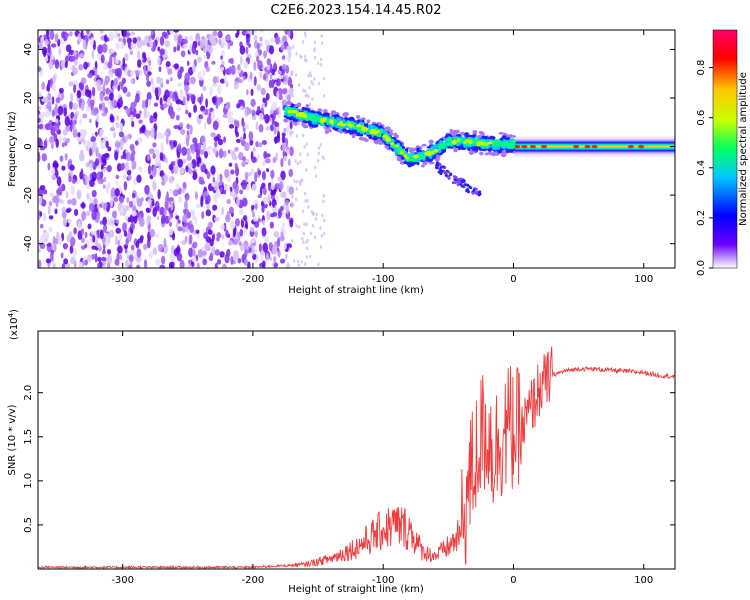 This screenshot has height=600, width=750. Describe the element at coordinates (13, 324) in the screenshot. I see `snr-y-multiplier: (x104)` at that location.